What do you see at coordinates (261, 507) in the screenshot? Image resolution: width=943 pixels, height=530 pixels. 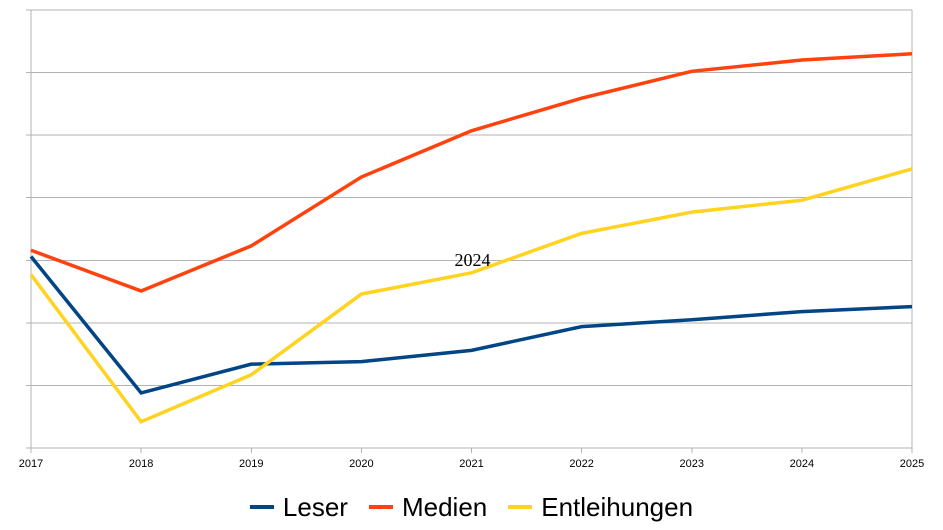 I see `leser-line-swatch` at bounding box center [261, 507].